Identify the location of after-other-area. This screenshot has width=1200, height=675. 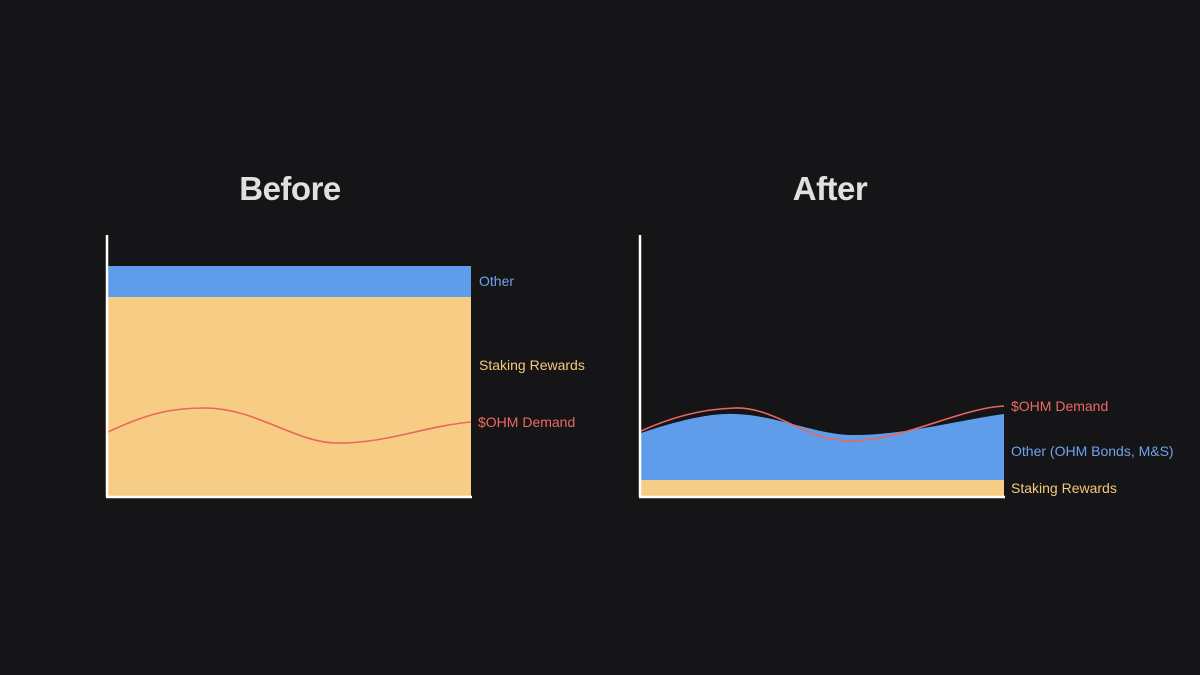
(822, 446).